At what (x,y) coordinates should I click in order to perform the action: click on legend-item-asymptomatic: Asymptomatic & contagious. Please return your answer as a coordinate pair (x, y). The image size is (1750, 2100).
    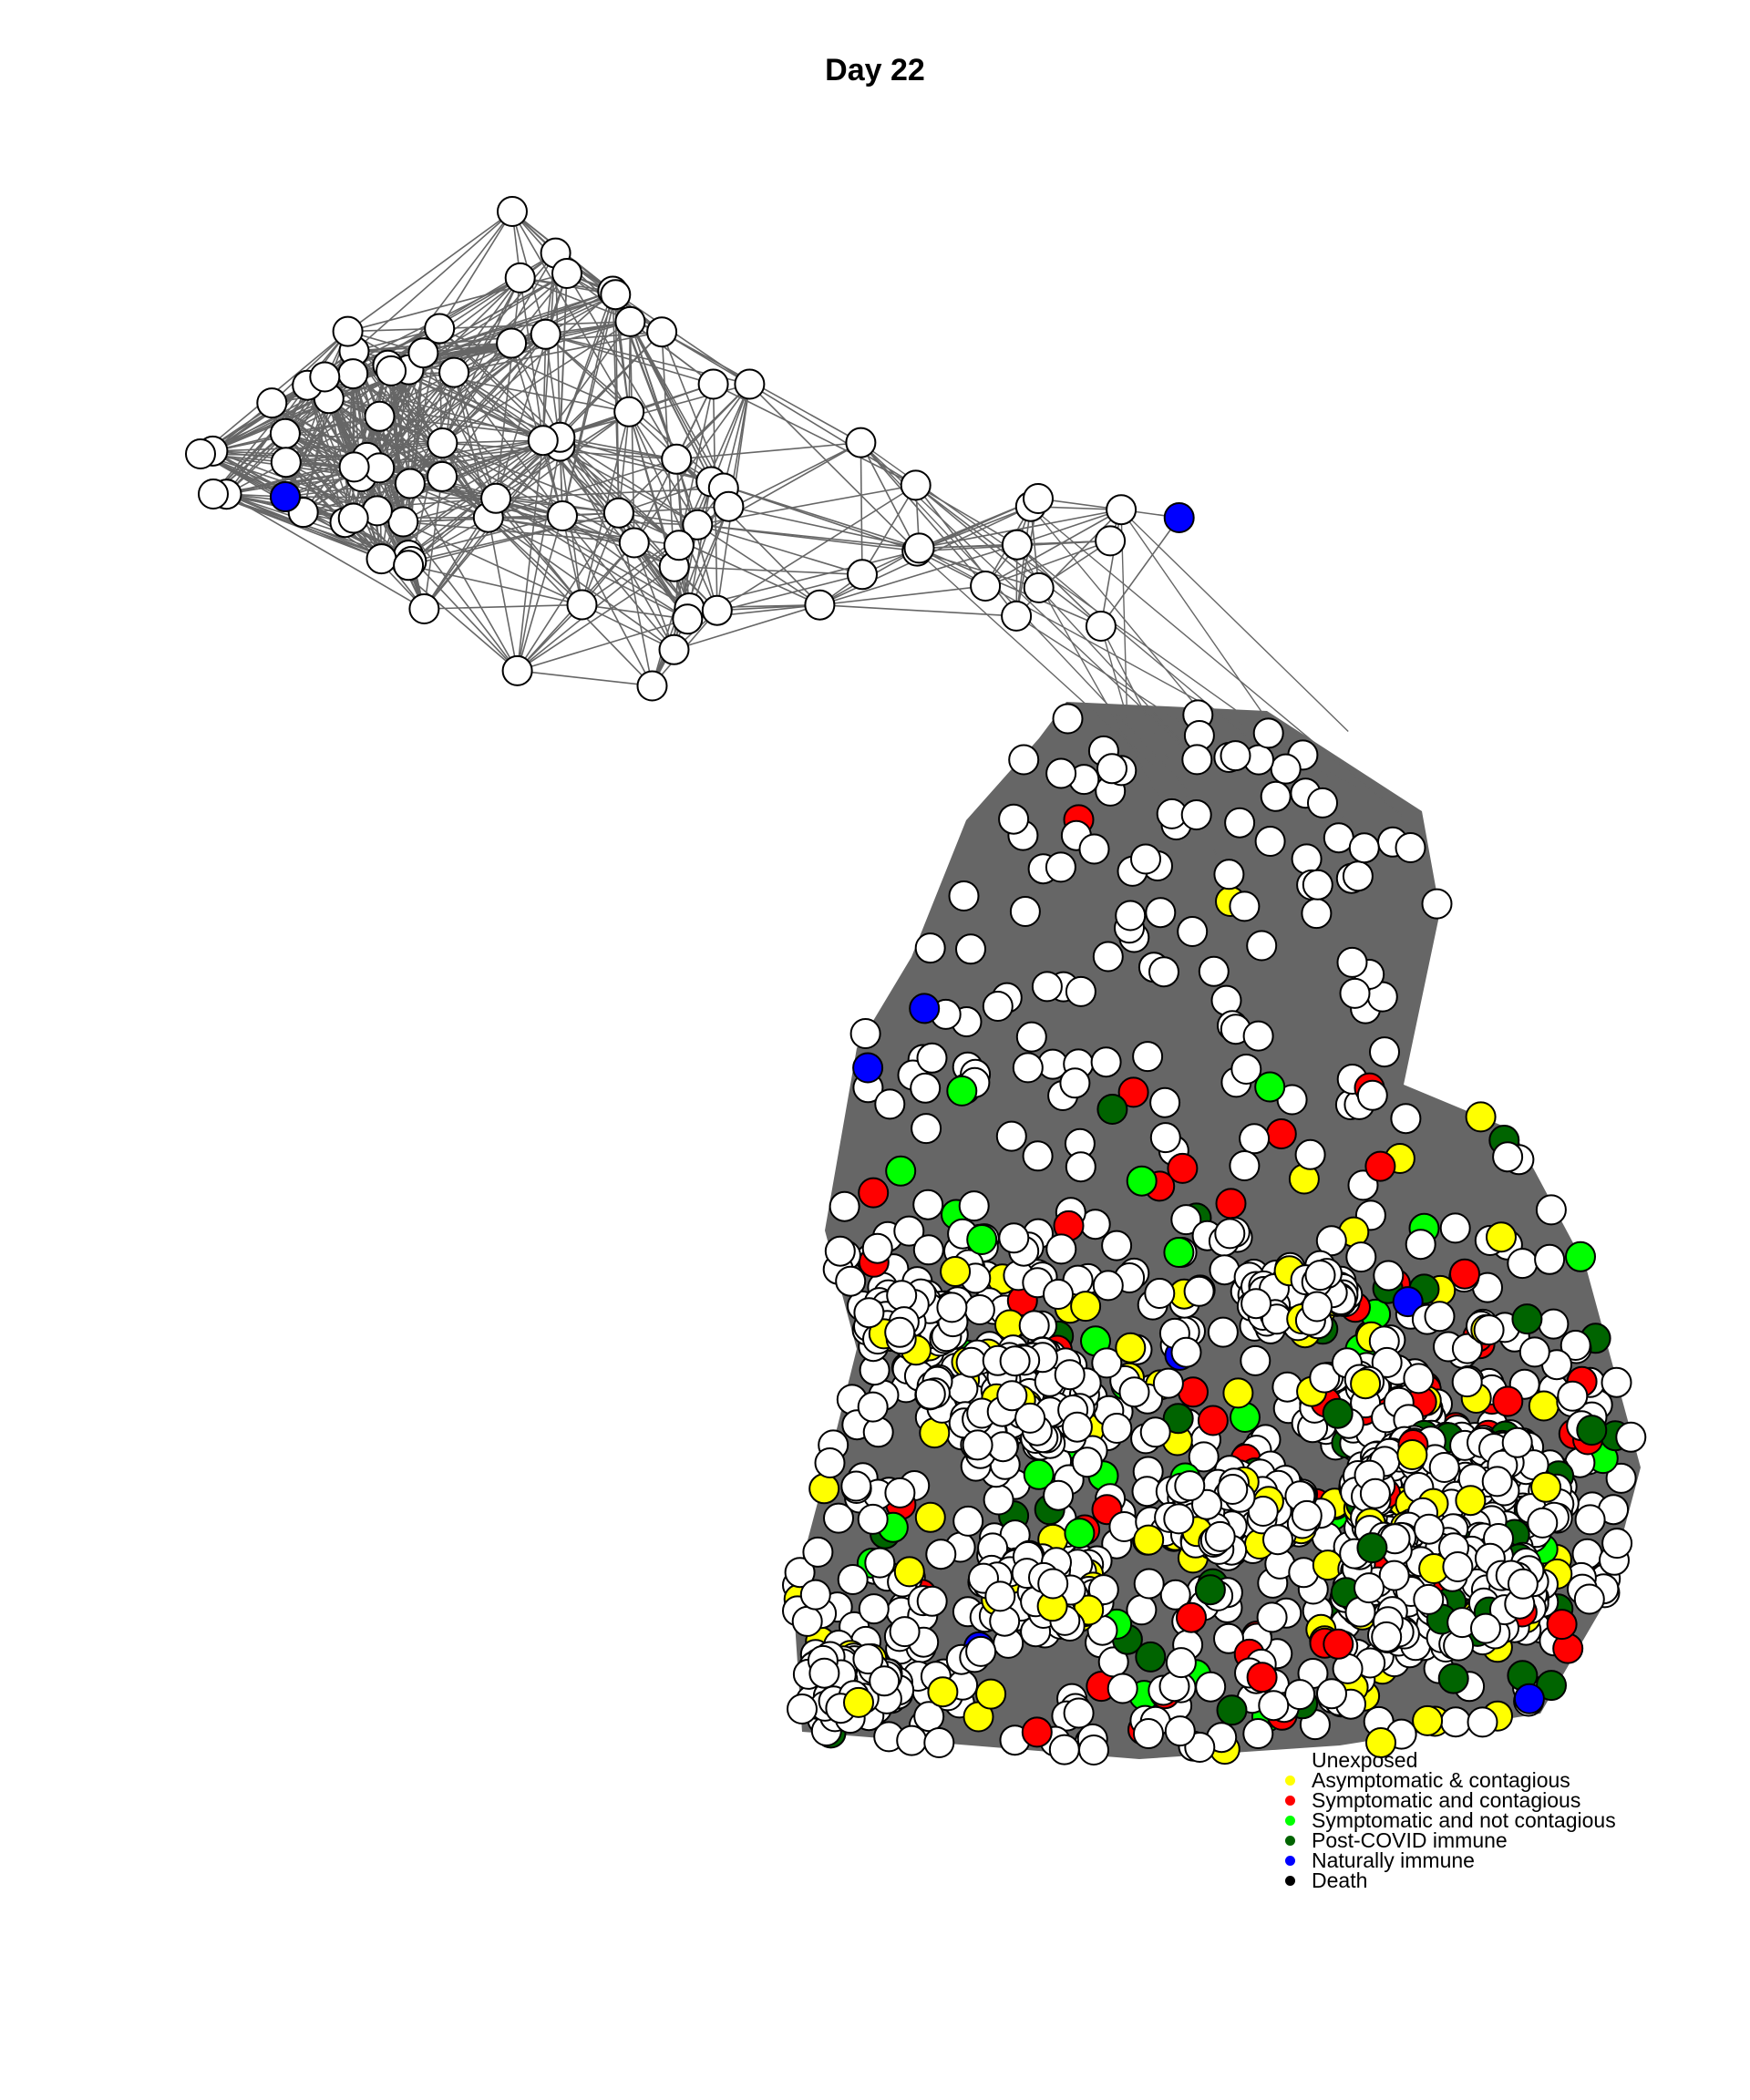
    Looking at the image, I should click on (1450, 1781).